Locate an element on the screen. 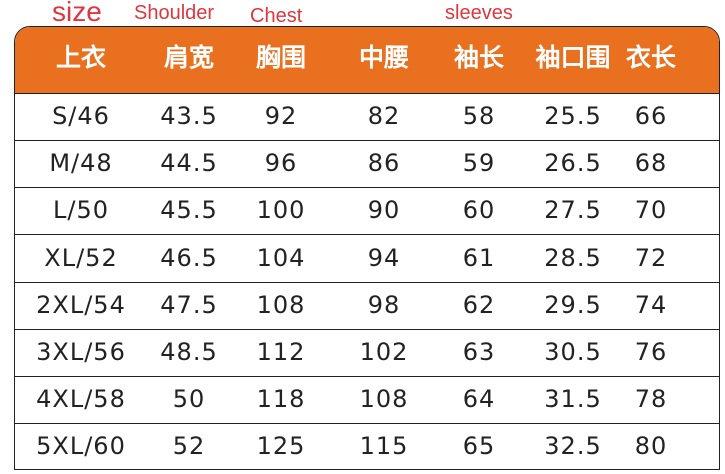 This screenshot has height=474, width=725. column-header: 上衣 is located at coordinates (81, 57).